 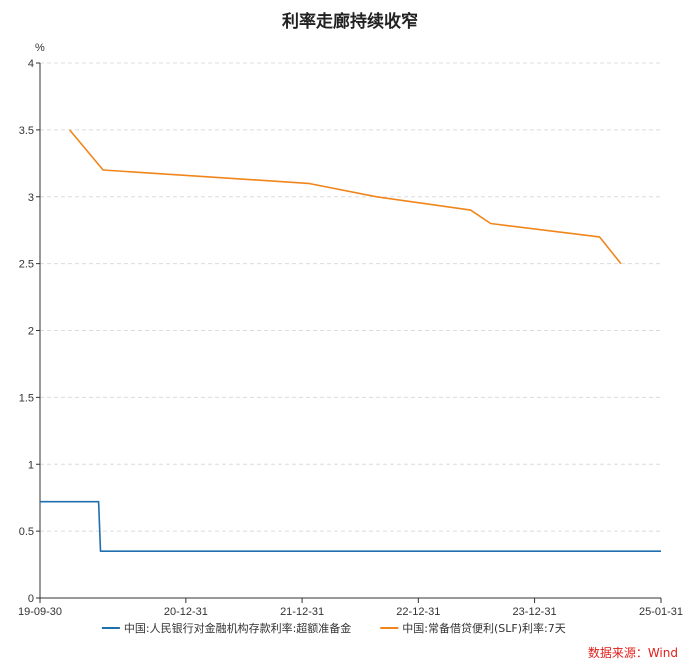 I want to click on y-tick-label-3: 1.5, so click(x=26, y=398).